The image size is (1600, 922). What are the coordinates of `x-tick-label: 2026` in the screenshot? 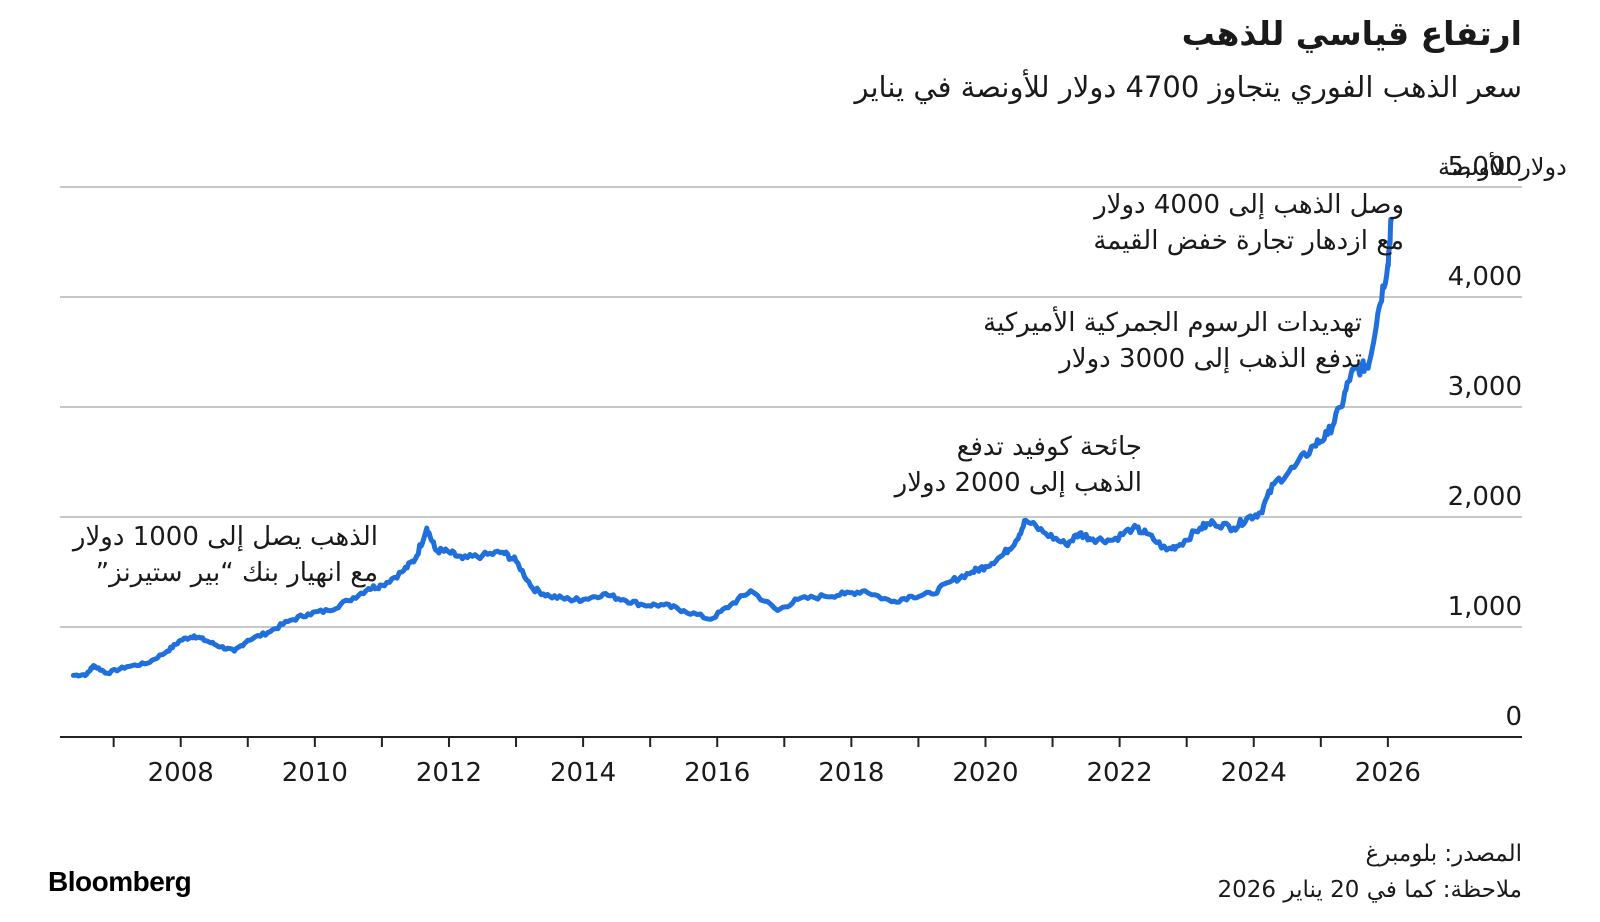 It's located at (1388, 773).